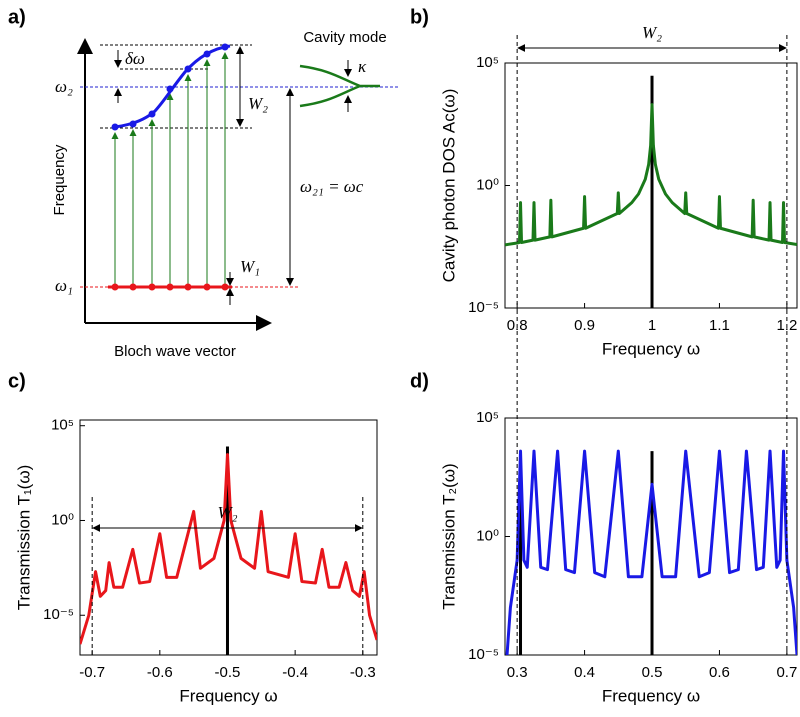  I want to click on text: δω, so click(135, 58).